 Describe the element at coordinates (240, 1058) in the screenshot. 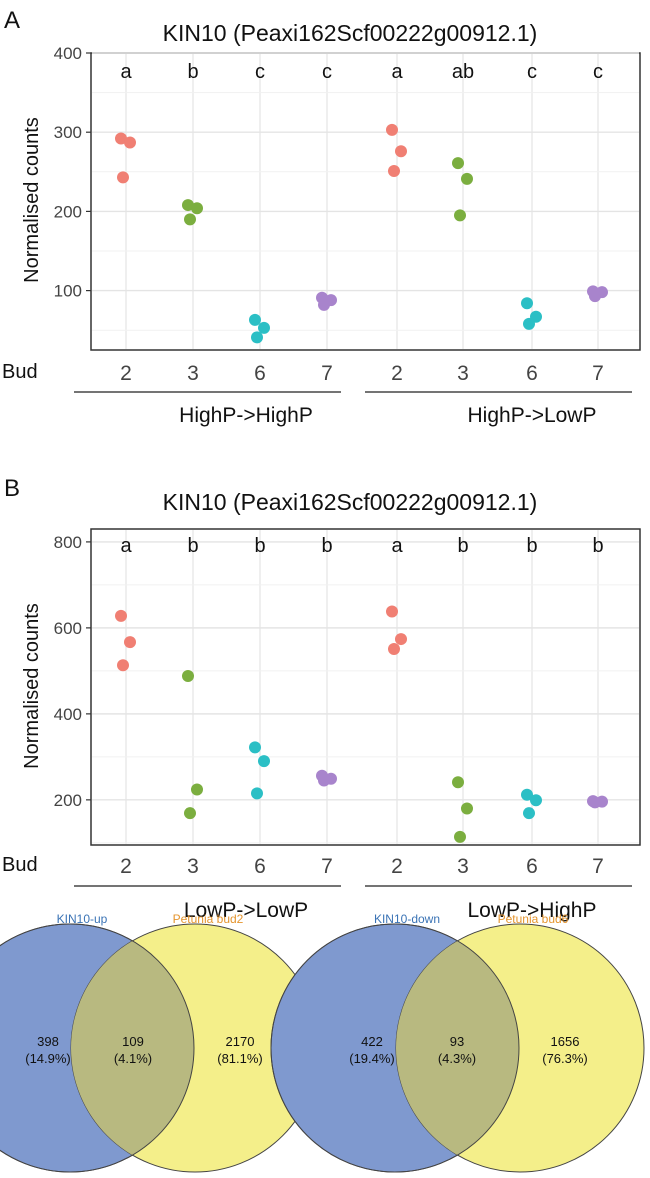

I see `panel-c-right-pct: (81.1%)` at that location.